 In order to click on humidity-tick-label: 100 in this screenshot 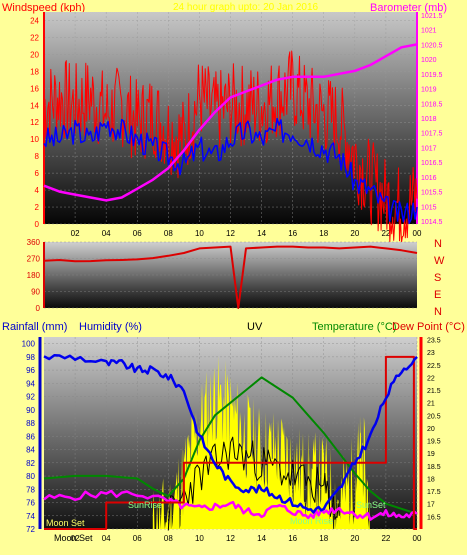, I will do `click(29, 344)`.